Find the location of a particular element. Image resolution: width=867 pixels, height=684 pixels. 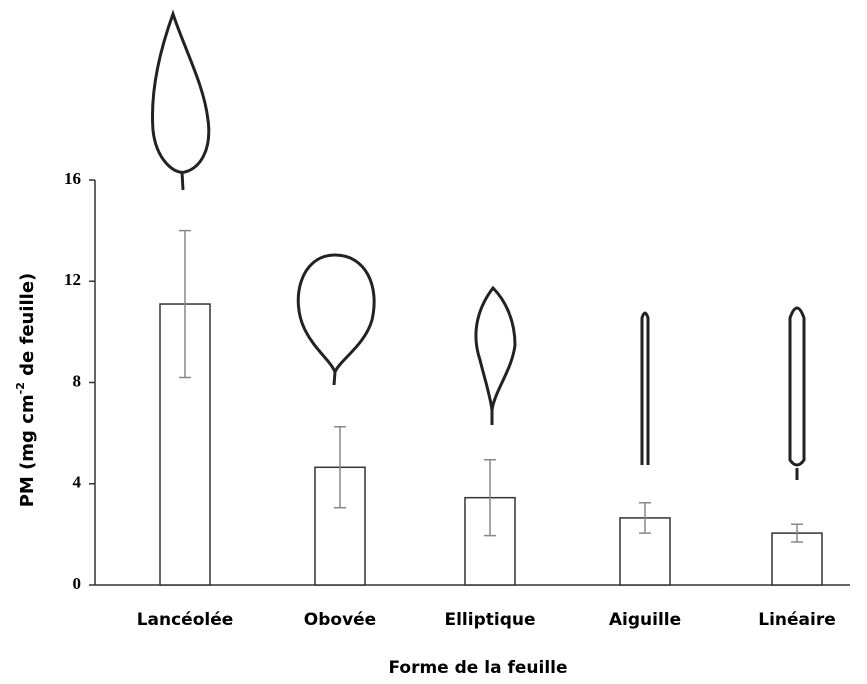

x-axis-title: Forme de la feuille is located at coordinates (477, 668).